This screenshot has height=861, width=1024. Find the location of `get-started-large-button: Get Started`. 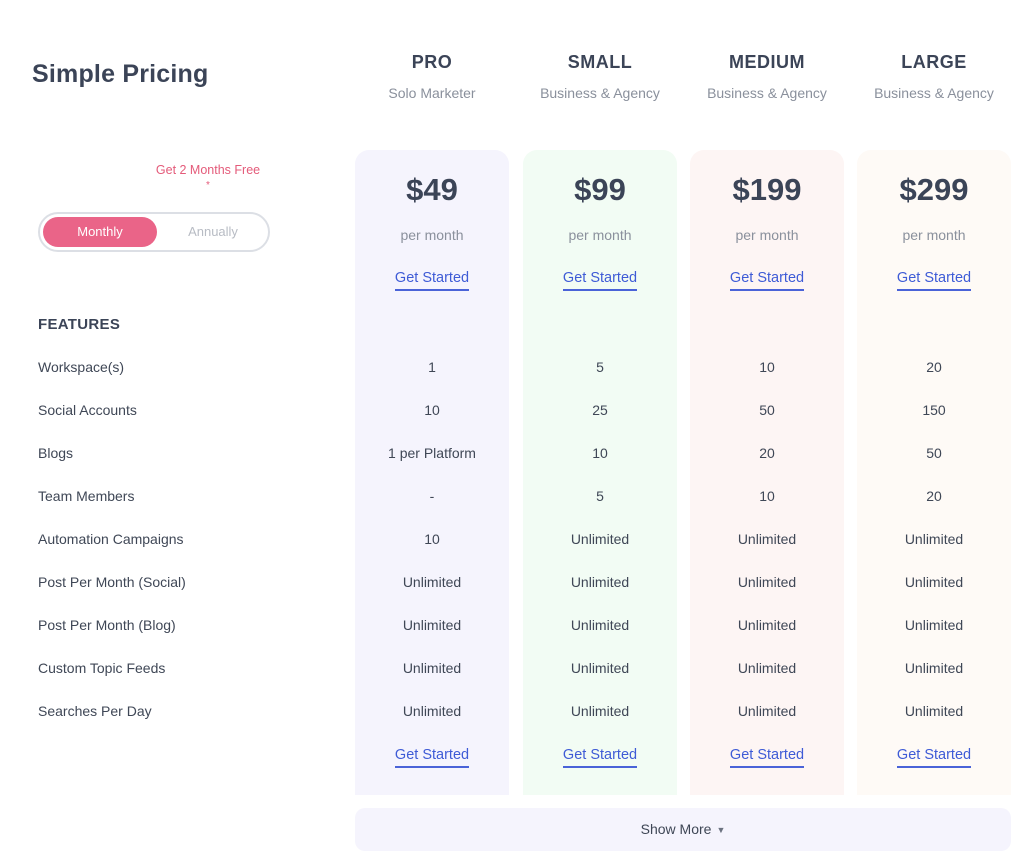

get-started-large-button: Get Started is located at coordinates (934, 280).